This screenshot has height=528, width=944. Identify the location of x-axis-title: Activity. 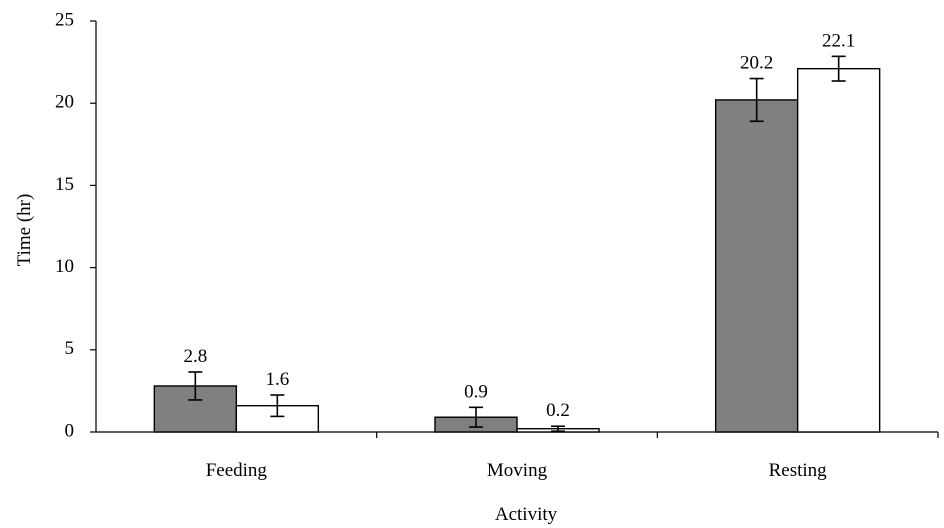
(526, 514).